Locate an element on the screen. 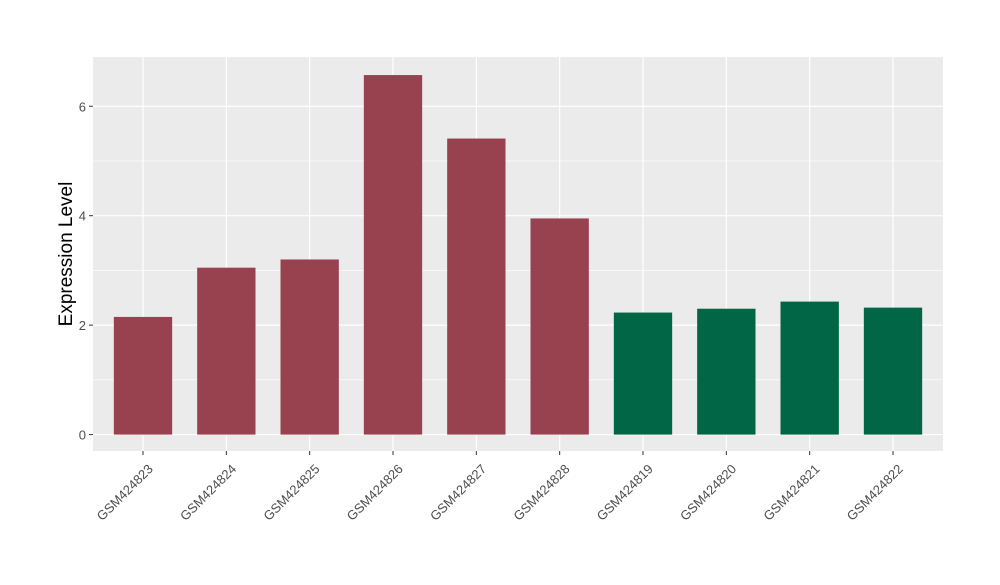 This screenshot has height=585, width=1000. x-tick-label: GSM424820 is located at coordinates (708, 492).